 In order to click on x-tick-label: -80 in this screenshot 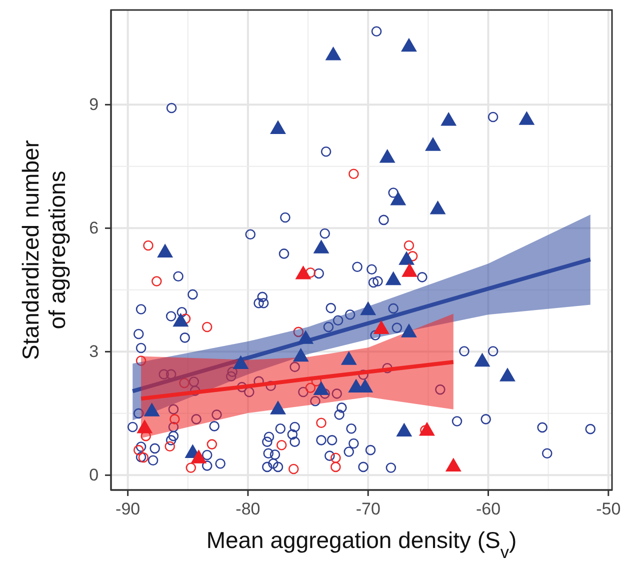, I will do `click(248, 508)`.